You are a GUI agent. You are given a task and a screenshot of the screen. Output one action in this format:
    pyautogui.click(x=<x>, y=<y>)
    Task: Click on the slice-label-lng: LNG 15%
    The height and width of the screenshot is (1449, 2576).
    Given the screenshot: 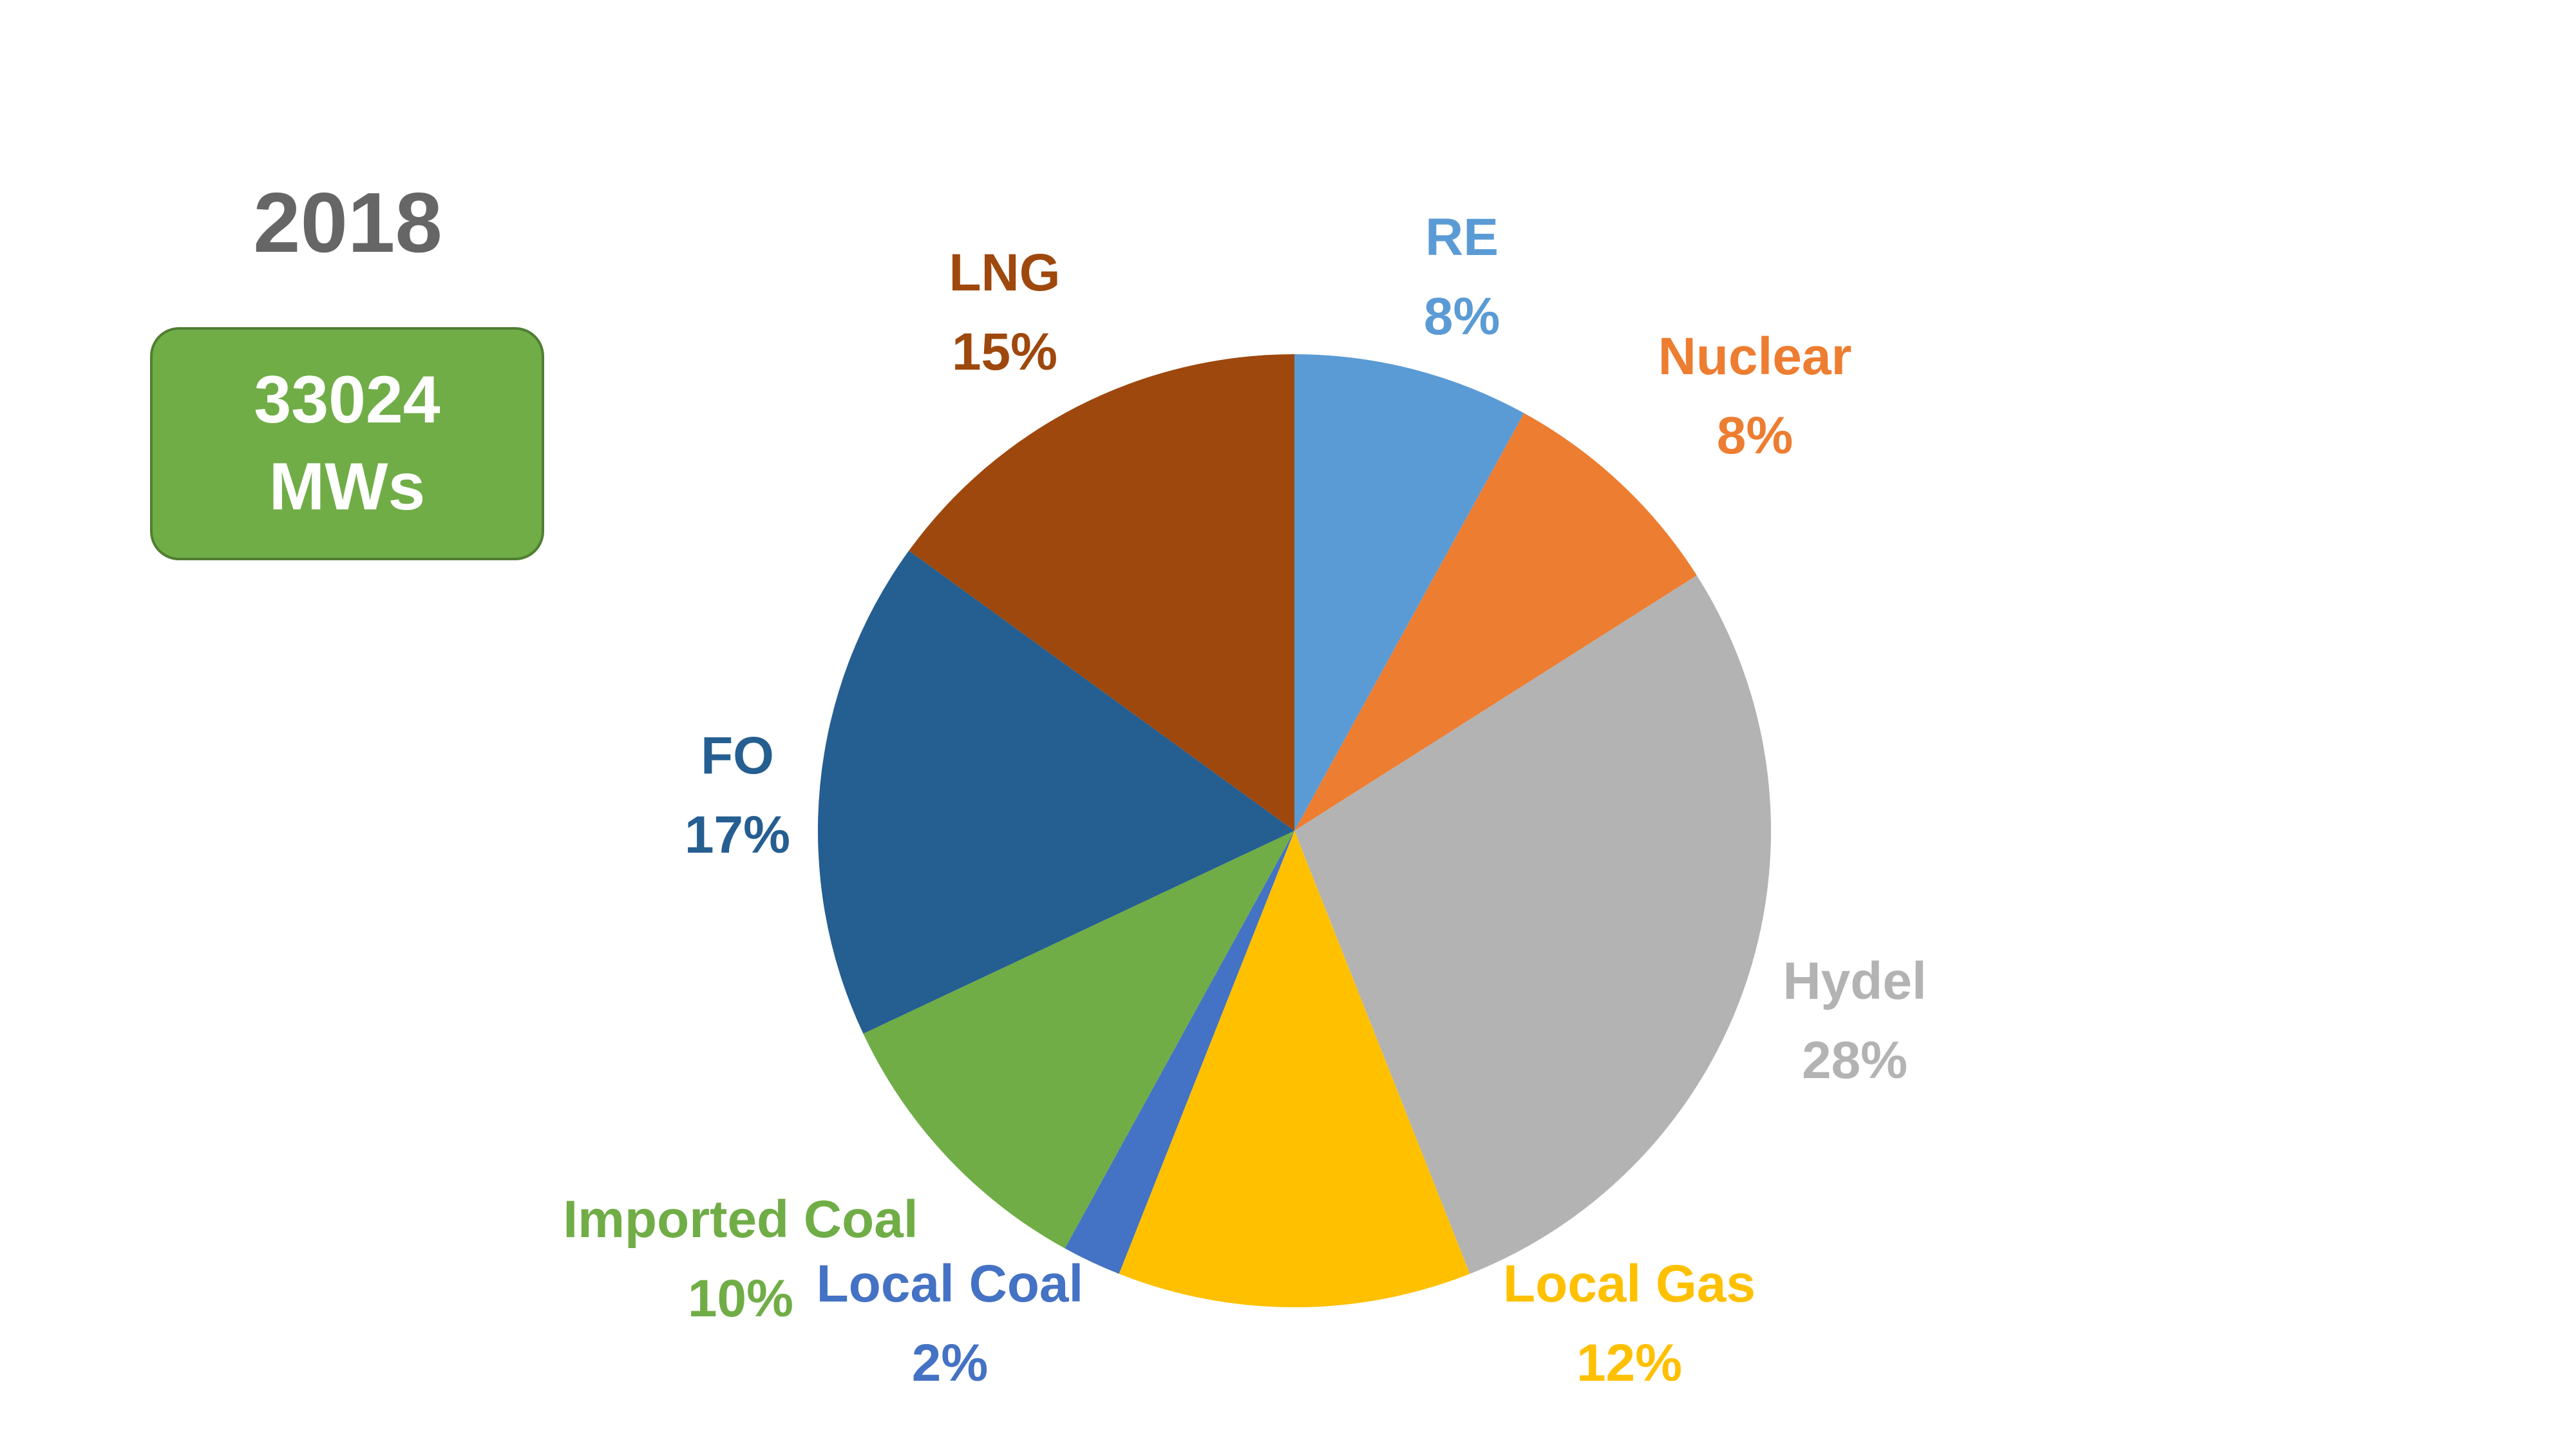 What is the action you would take?
    pyautogui.click(x=1005, y=312)
    